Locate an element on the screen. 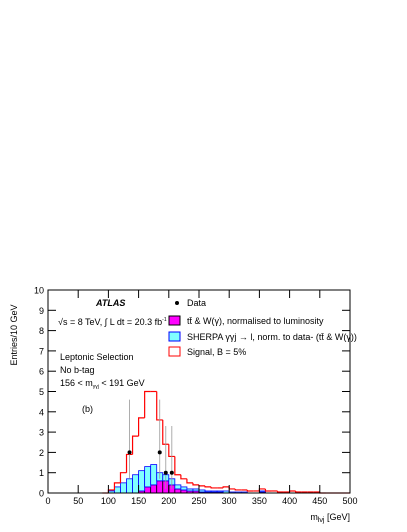 This screenshot has width=407, height=532. window-sub: γγj is located at coordinates (96, 387).